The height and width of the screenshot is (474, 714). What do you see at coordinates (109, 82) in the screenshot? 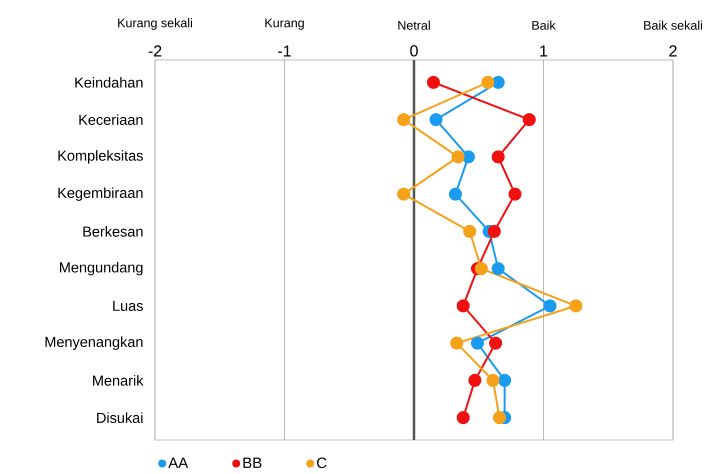
I see `y-tick-label: Keindahan` at bounding box center [109, 82].